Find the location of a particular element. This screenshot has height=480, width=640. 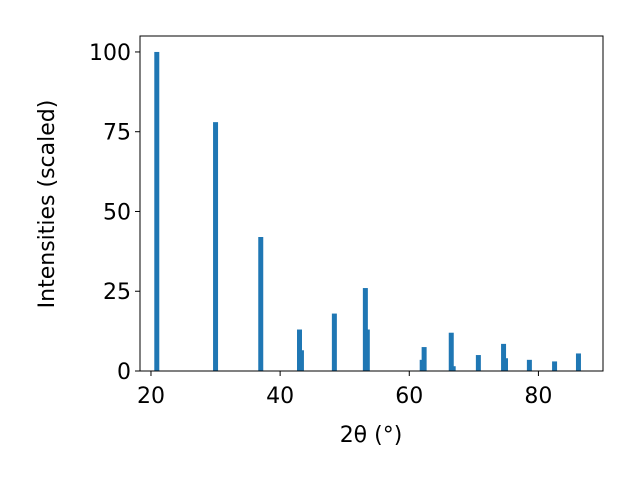

y-tick-label: 100 is located at coordinates (110, 53).